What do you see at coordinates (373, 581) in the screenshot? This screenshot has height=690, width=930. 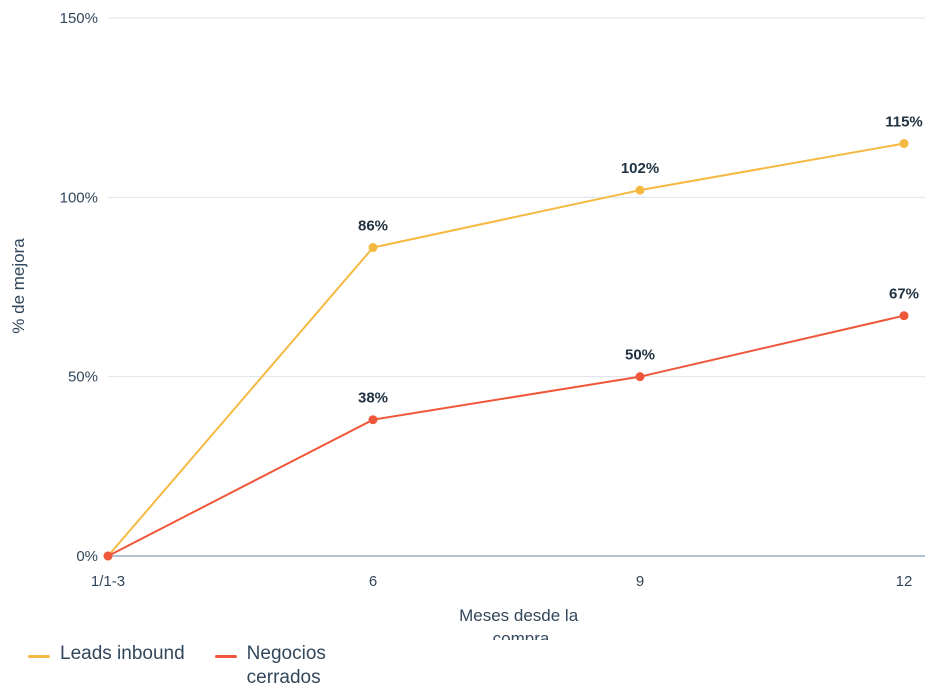 I see `x-tick-label: 6` at bounding box center [373, 581].